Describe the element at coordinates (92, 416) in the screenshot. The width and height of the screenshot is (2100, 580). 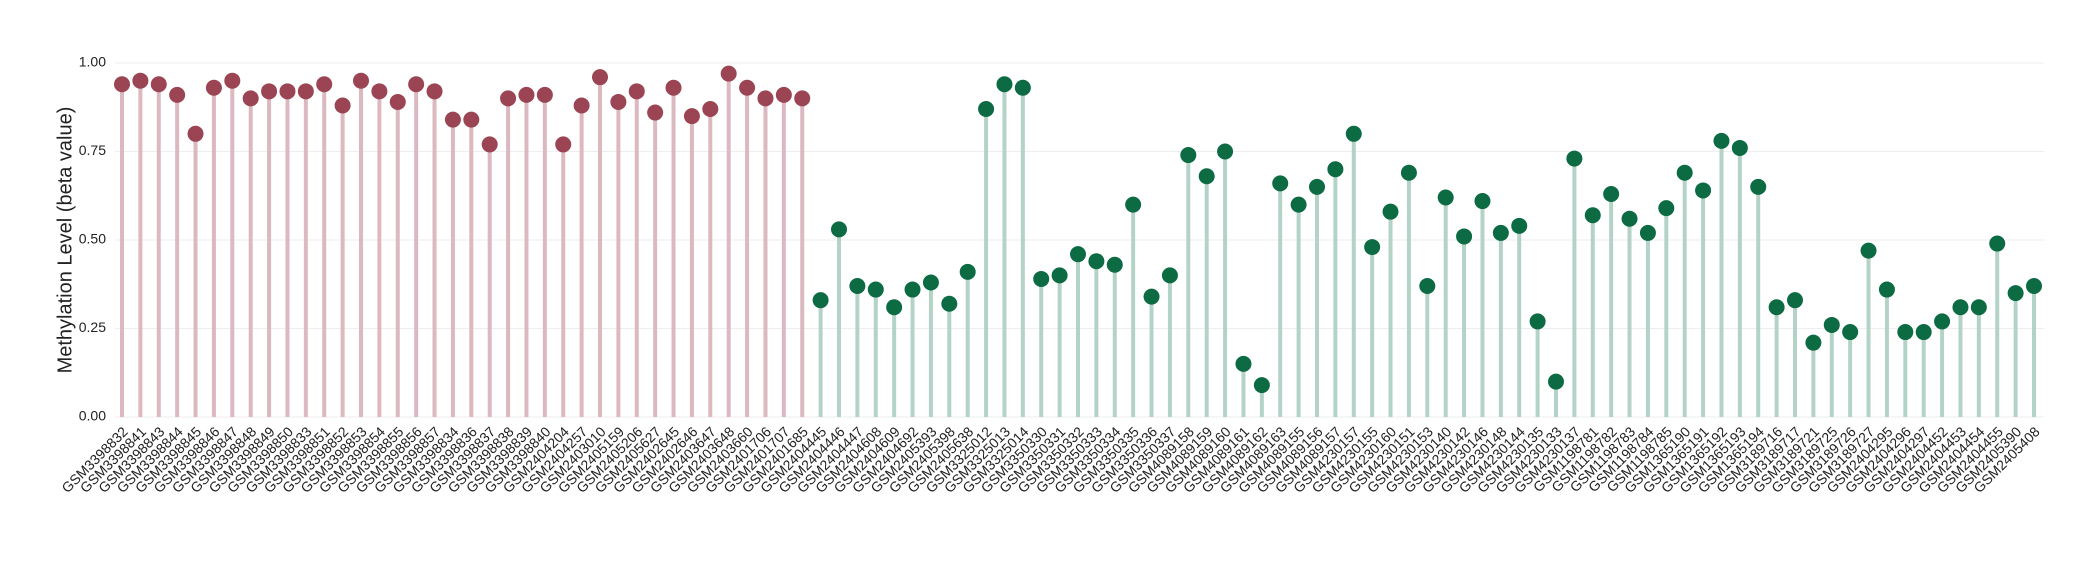
I see `y-tick-label: 0.00` at that location.